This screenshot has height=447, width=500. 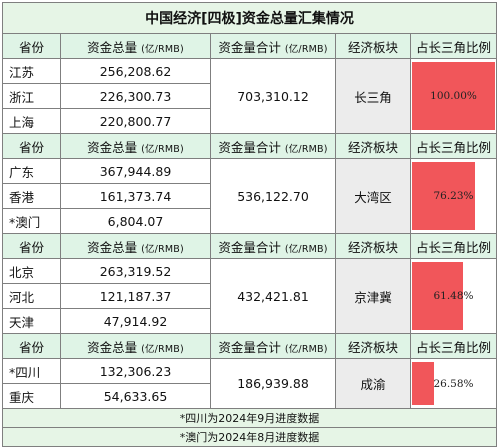 What do you see at coordinates (31, 121) in the screenshot?
I see `province-cell: 上海` at bounding box center [31, 121].